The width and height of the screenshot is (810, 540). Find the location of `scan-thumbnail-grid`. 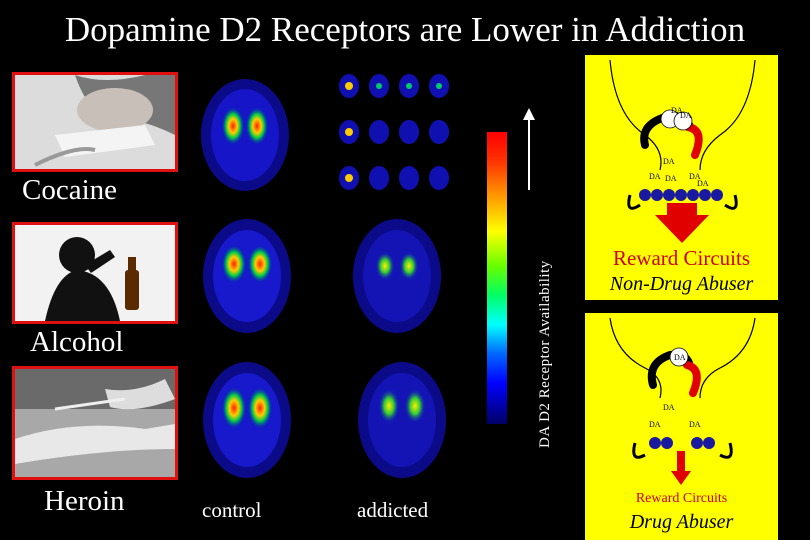

scan-thumbnail-grid is located at coordinates (394, 132).